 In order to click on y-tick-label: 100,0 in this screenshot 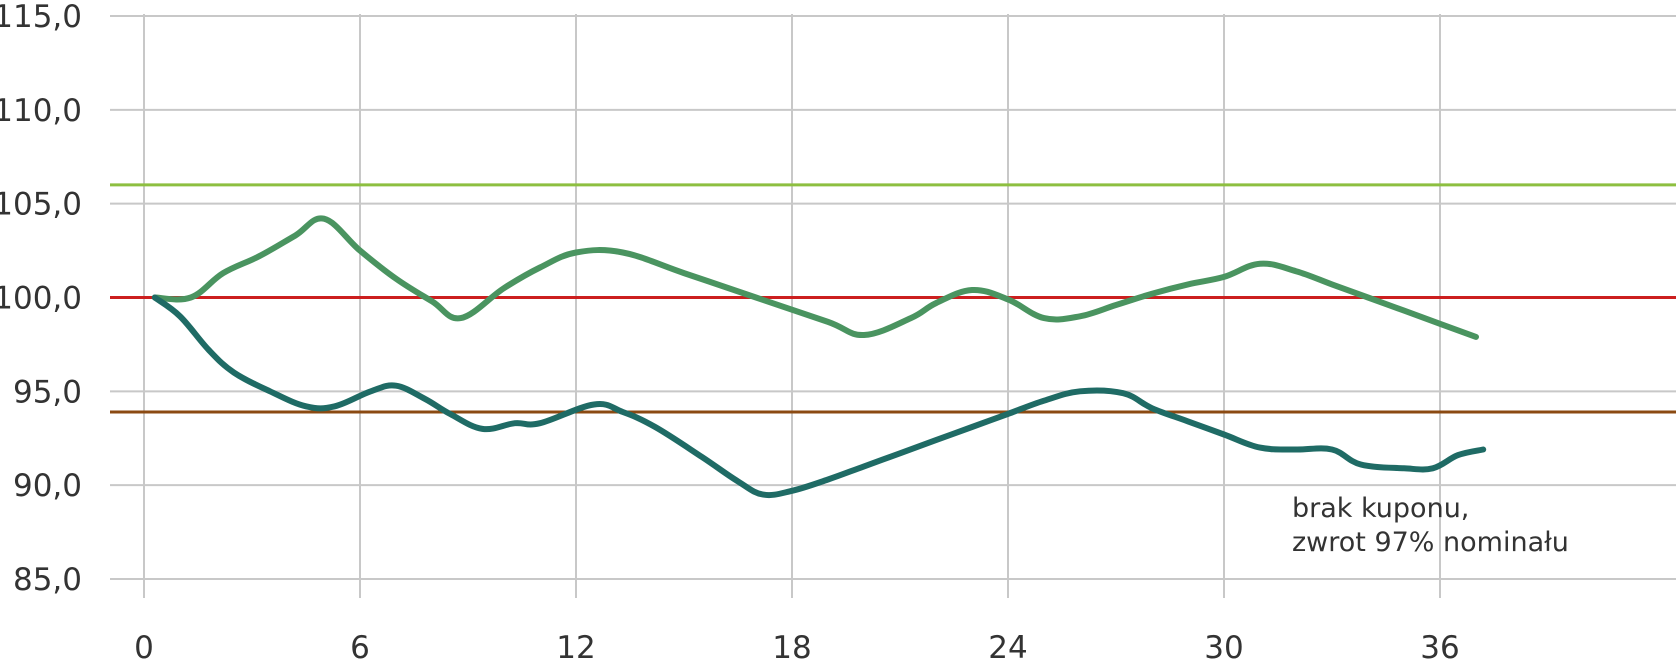, I will do `click(41, 299)`.